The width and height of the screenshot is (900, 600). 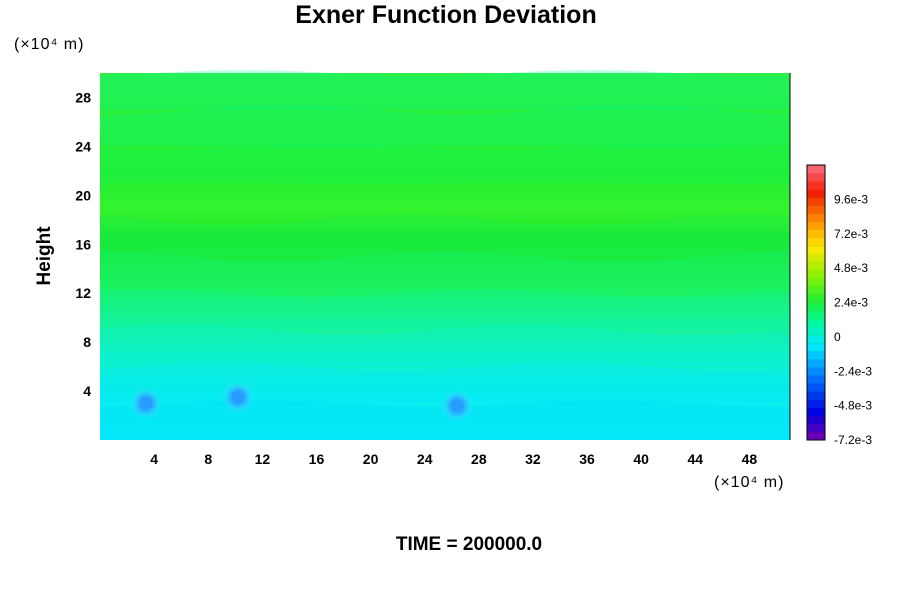 I want to click on colorbar-tick-label: -7.2e-3, so click(x=853, y=440).